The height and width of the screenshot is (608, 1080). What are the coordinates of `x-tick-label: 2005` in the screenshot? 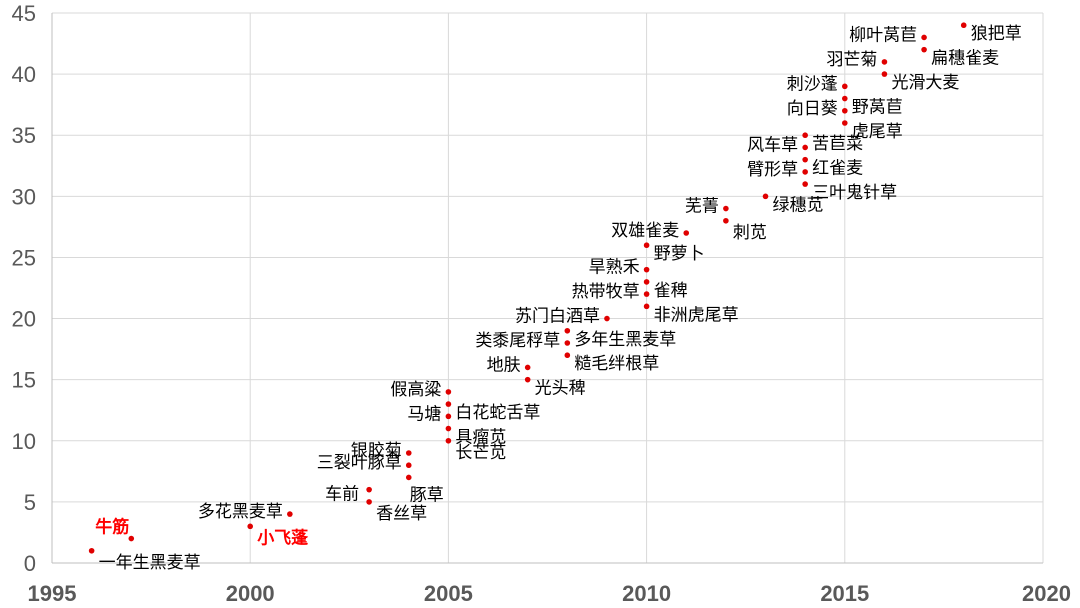 It's located at (448, 593).